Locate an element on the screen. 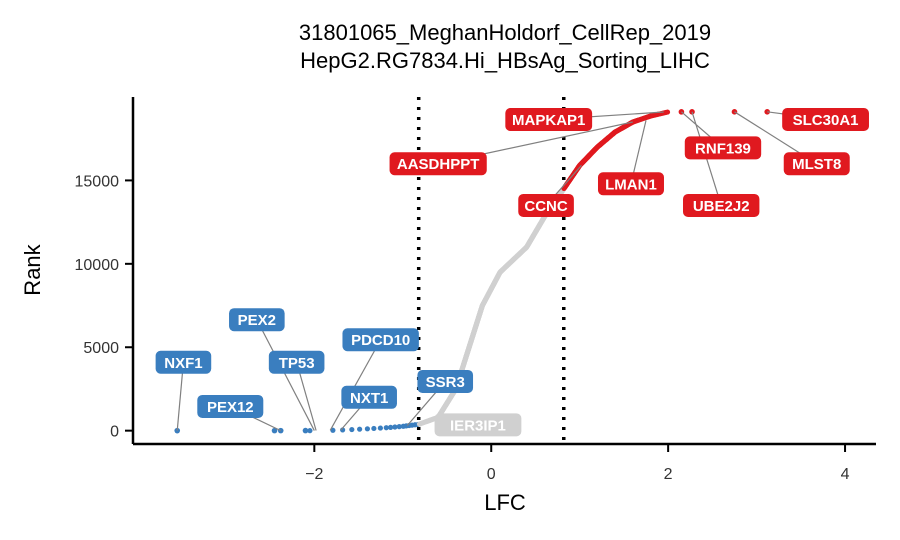  x-tick-label: −2 is located at coordinates (314, 474).